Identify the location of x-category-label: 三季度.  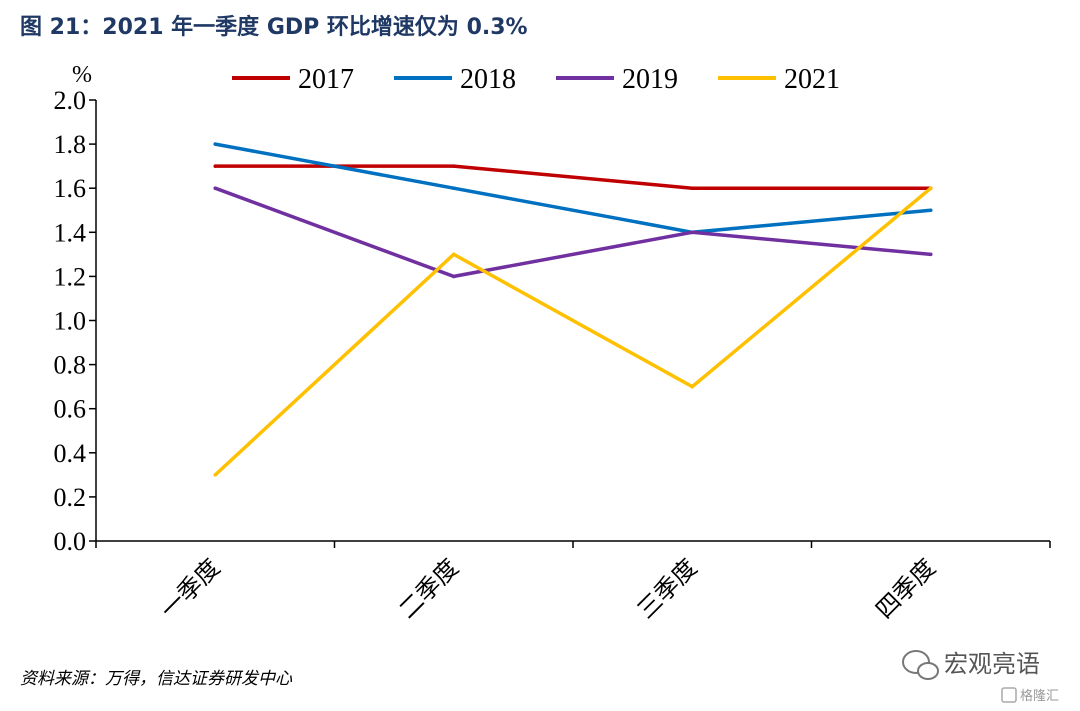
(667, 588).